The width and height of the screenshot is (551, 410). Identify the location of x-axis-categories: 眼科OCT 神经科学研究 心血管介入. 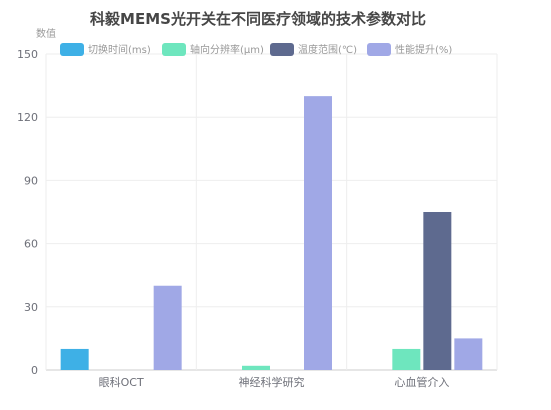
(274, 382).